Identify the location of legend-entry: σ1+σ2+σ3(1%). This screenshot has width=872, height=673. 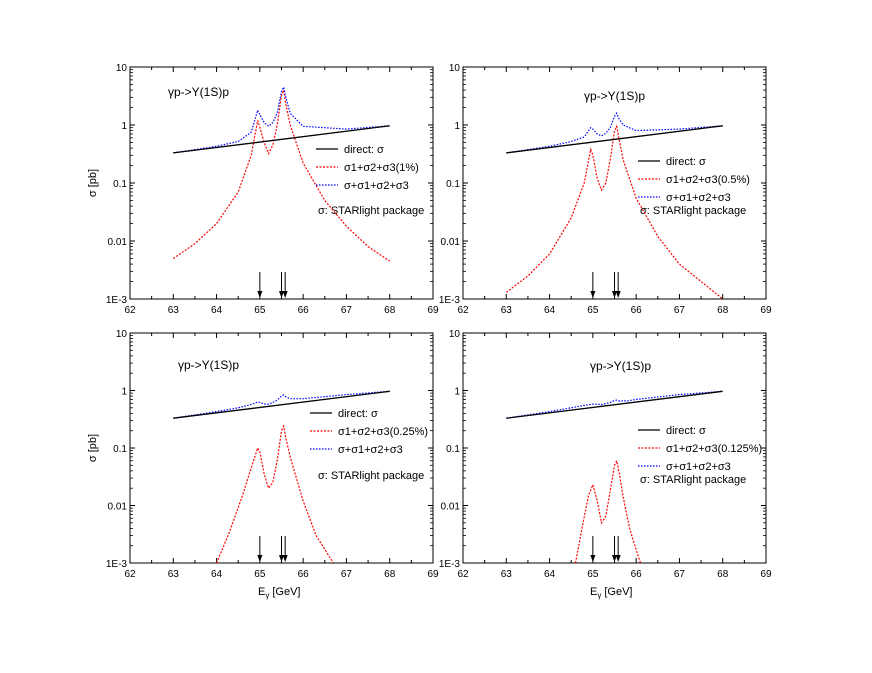
(381, 168).